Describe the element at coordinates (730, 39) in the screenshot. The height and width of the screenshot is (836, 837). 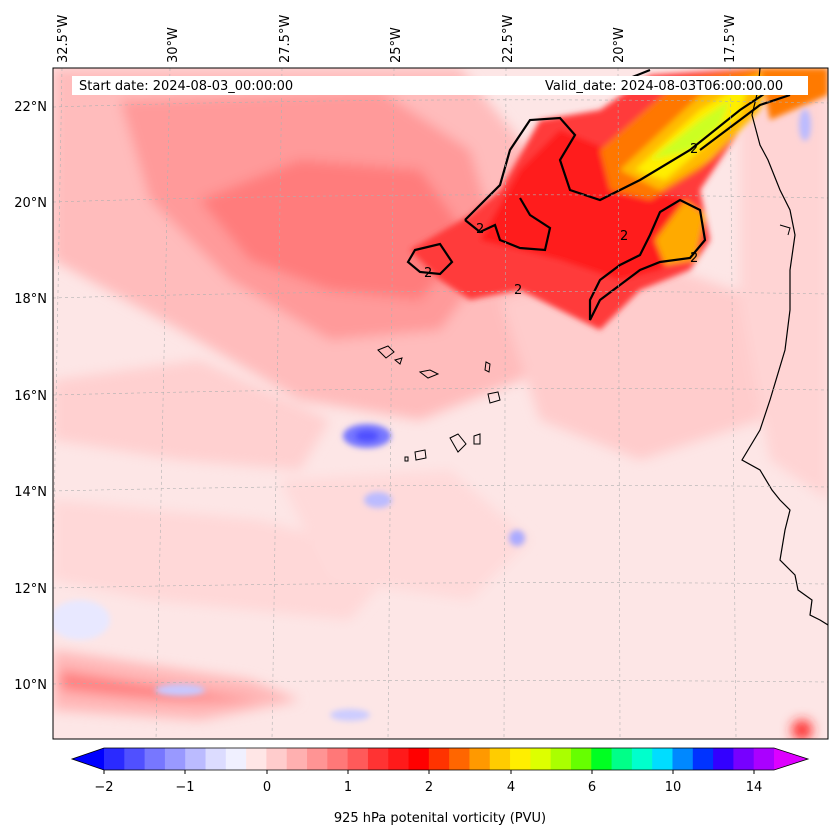
I see `lon-label: 17.5°W` at that location.